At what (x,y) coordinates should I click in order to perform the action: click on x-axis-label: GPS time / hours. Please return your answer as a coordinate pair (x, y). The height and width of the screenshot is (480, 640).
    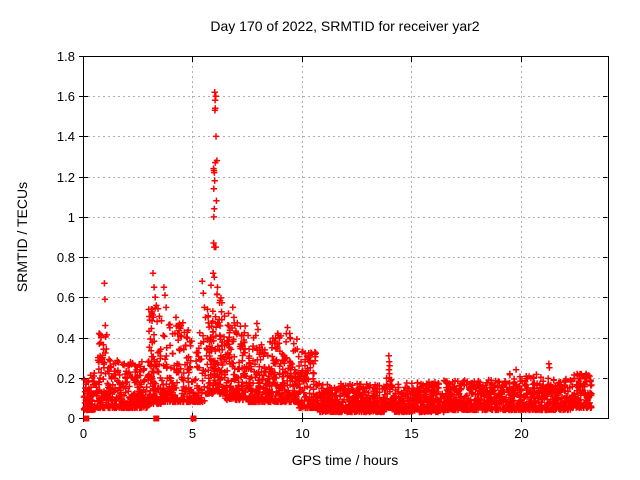
    Looking at the image, I should click on (345, 460).